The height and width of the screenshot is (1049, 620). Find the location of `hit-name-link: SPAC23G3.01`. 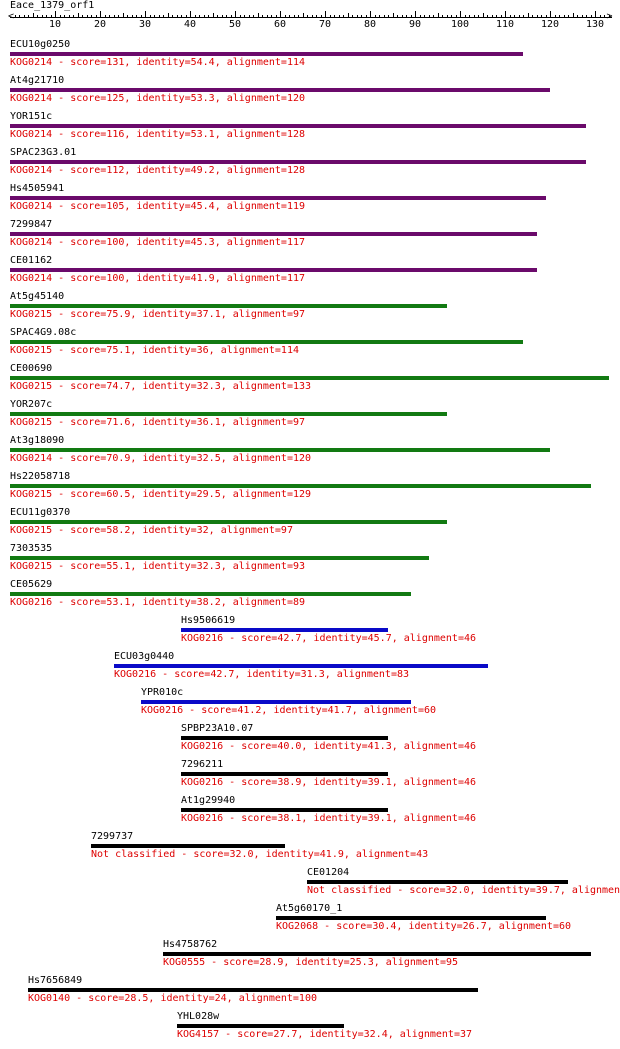

hit-name-link: SPAC23G3.01 is located at coordinates (43, 152).